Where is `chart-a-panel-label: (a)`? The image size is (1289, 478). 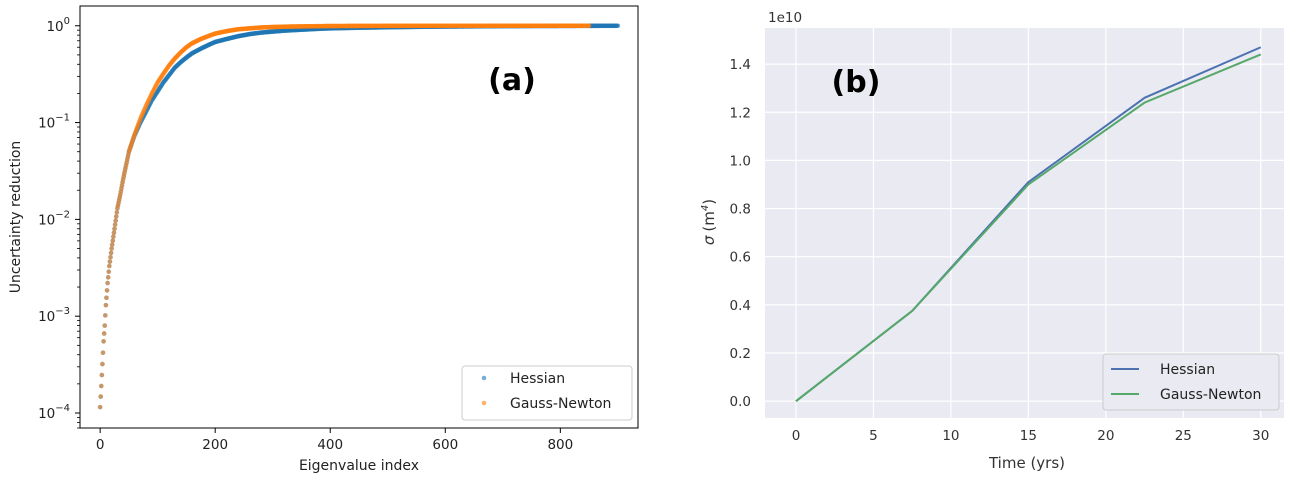 chart-a-panel-label: (a) is located at coordinates (512, 80).